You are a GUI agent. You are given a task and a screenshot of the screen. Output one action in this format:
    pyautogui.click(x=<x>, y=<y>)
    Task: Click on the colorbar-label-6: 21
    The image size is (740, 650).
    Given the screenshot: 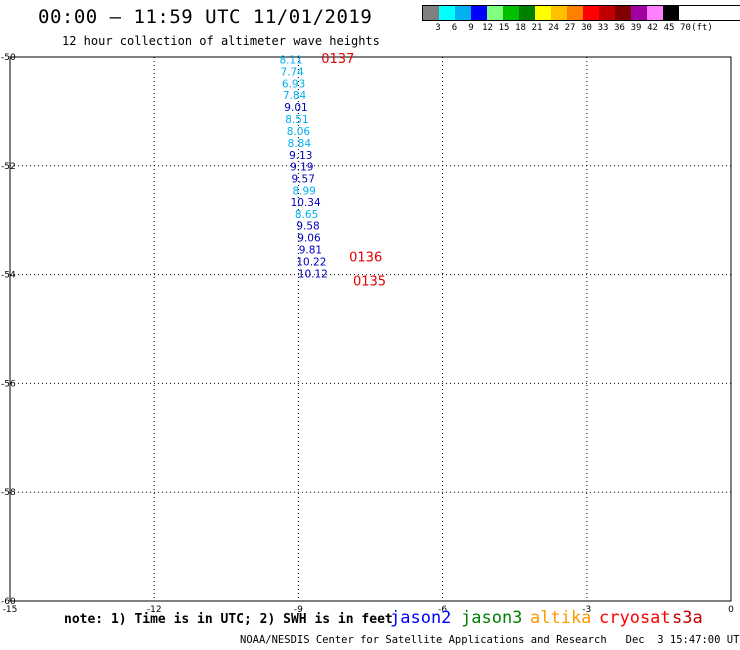 What is the action you would take?
    pyautogui.click(x=537, y=28)
    